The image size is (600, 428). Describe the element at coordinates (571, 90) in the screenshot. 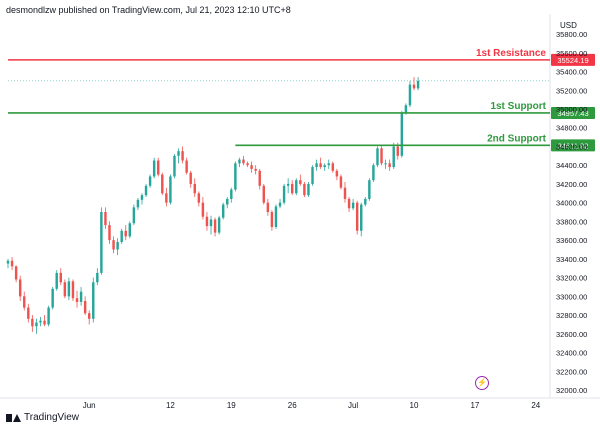

I see `y-tick-label: 35200.00` at that location.